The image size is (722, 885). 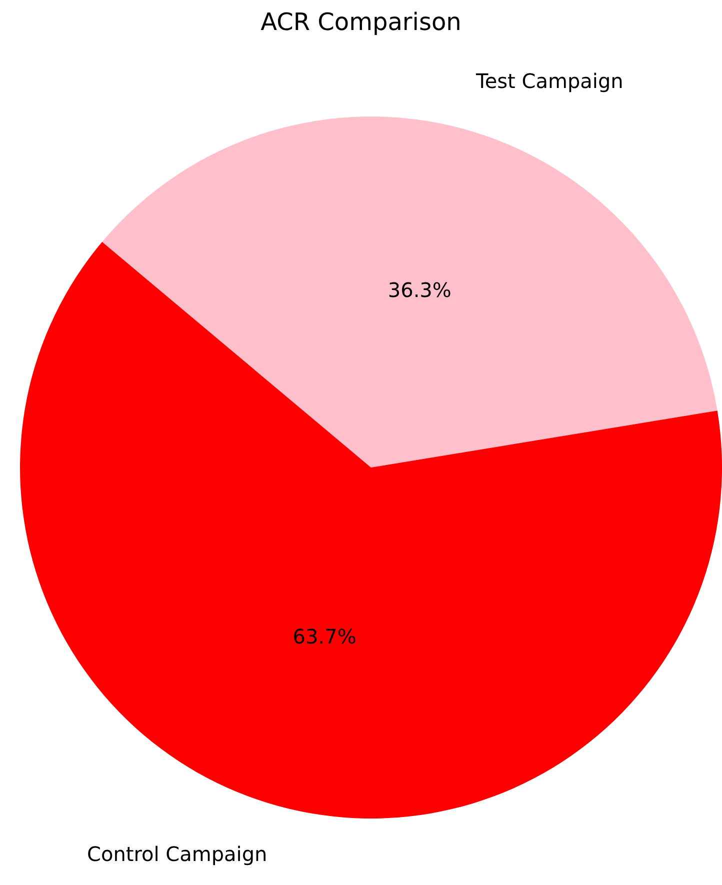 I want to click on slice-label: Test Campaign, so click(x=549, y=81).